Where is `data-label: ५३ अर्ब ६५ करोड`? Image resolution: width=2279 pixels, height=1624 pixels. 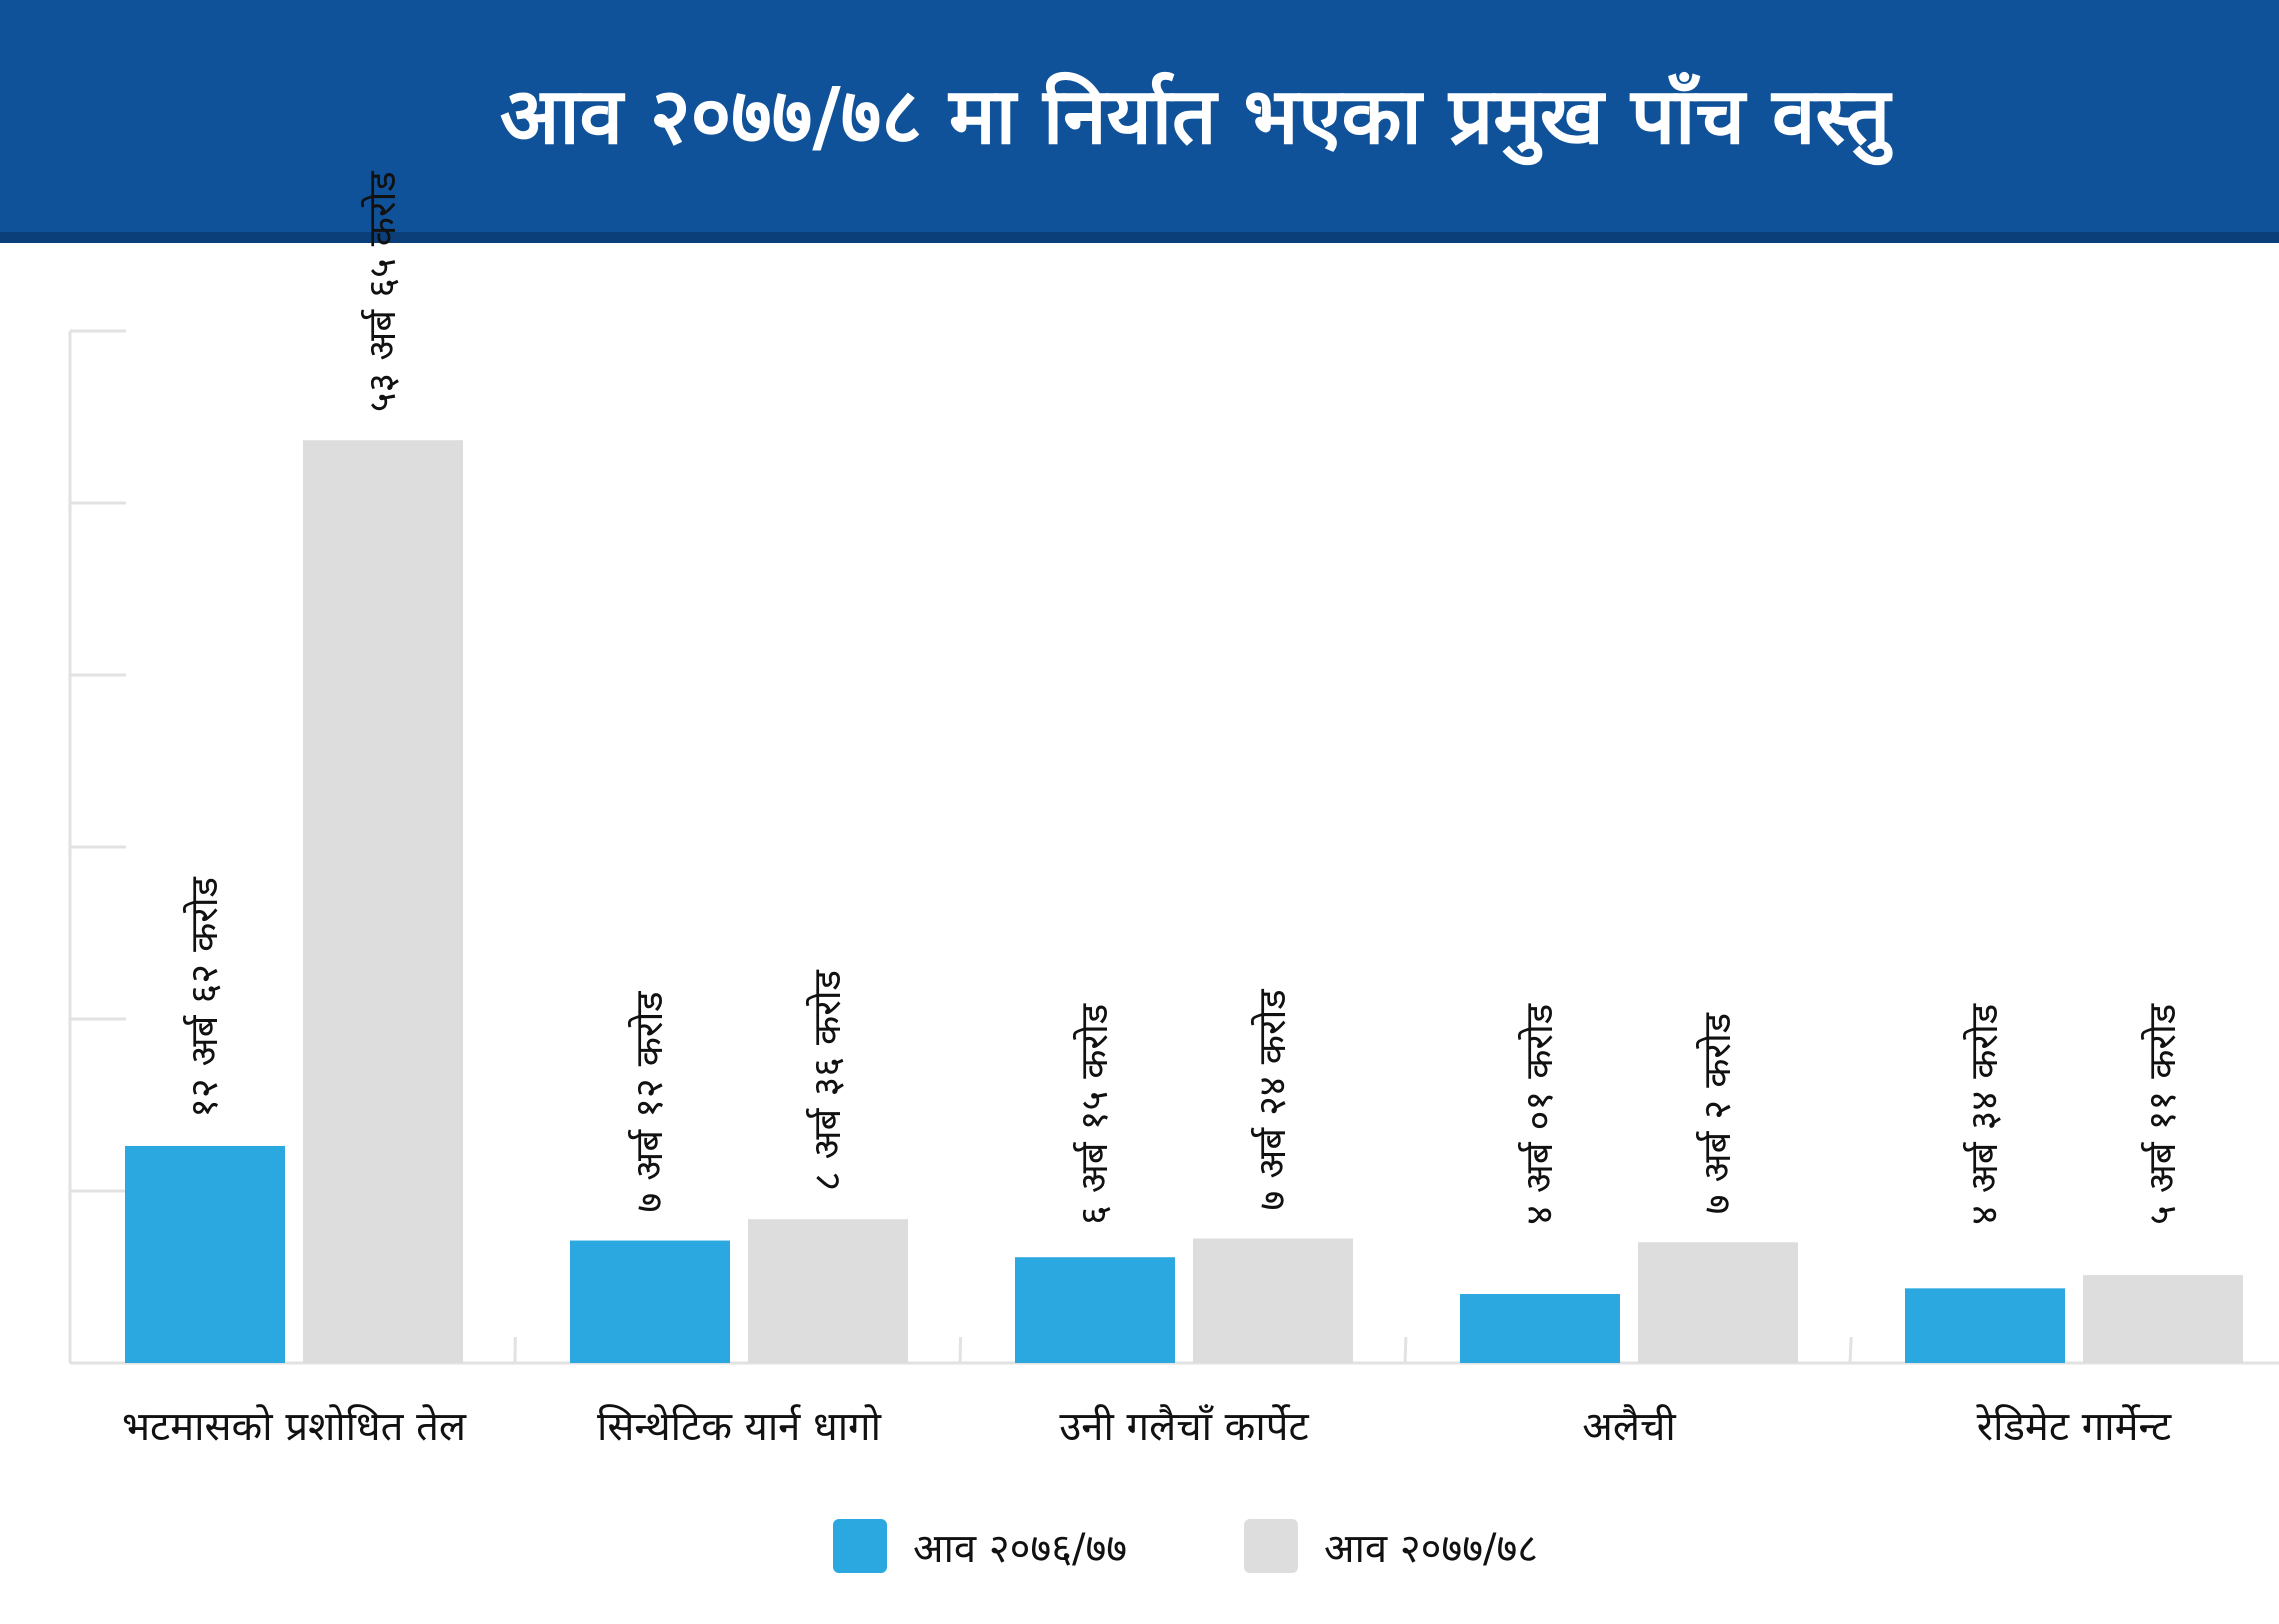 data-label: ५३ अर्ब ६५ करोड is located at coordinates (382, 292).